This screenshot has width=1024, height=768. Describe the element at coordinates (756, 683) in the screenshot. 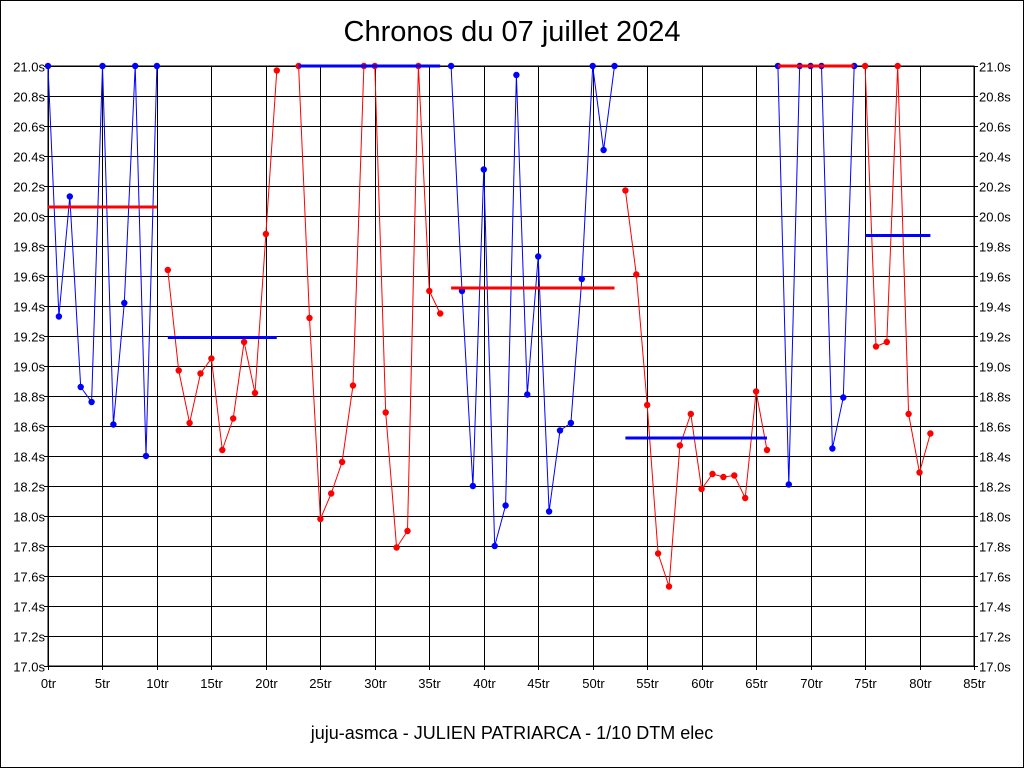

I see `x-tick-label: 65tr` at that location.